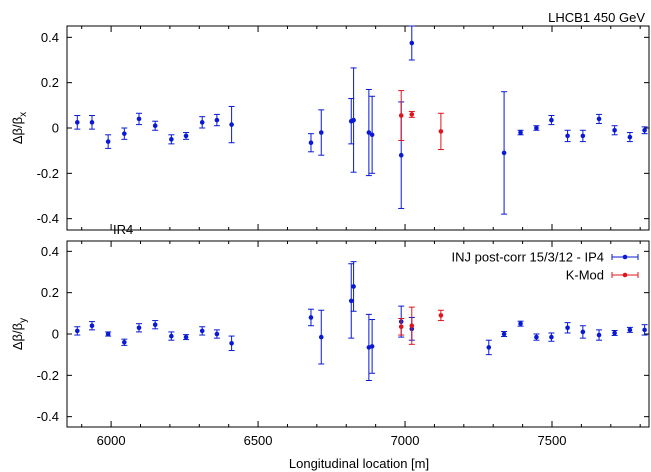  I want to click on bottom-y-axis-title-main: Δβ/β, so click(17, 336).